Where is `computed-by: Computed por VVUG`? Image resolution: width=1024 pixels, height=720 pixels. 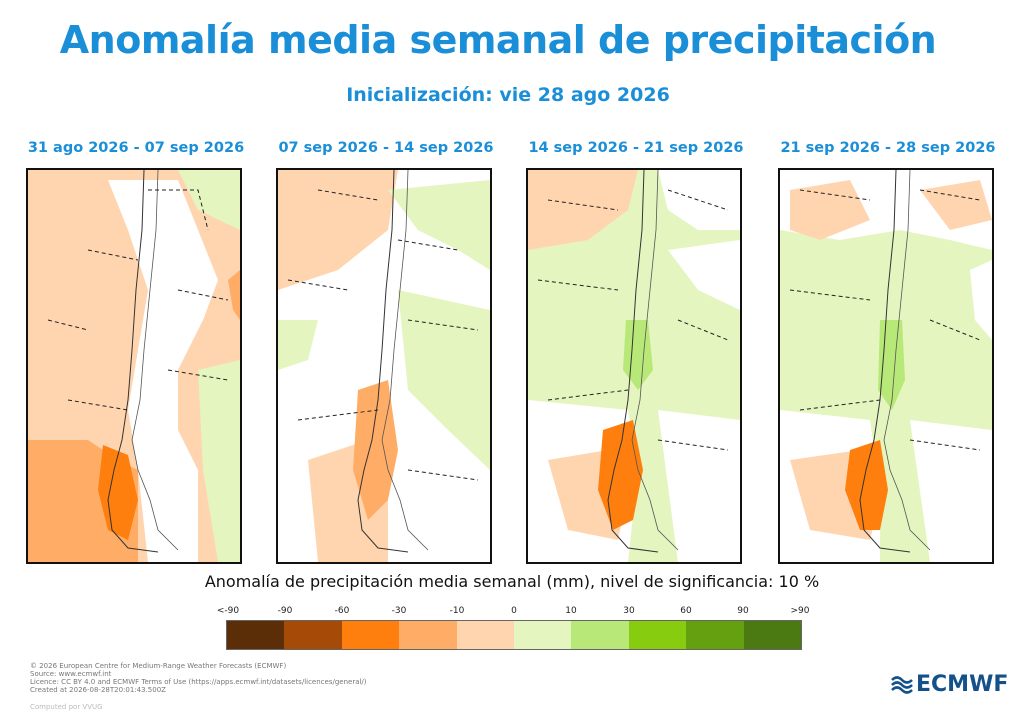
computed-by: Computed por VVUG is located at coordinates (66, 707).